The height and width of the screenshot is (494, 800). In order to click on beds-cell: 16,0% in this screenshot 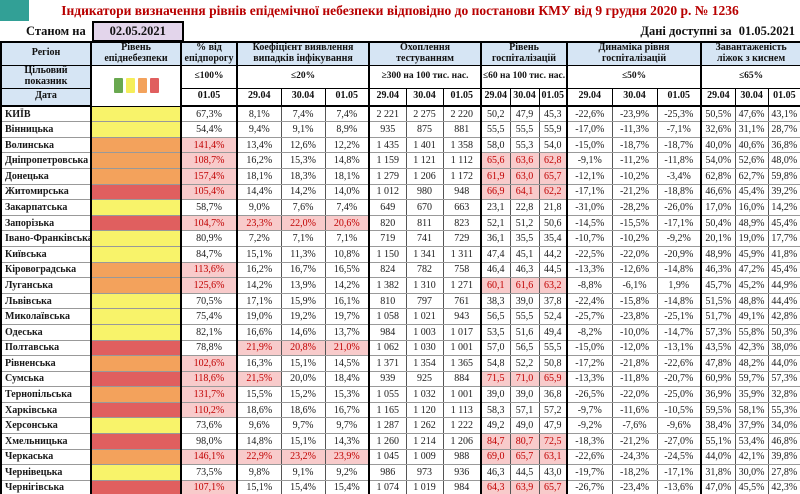, I will do `click(751, 207)`.